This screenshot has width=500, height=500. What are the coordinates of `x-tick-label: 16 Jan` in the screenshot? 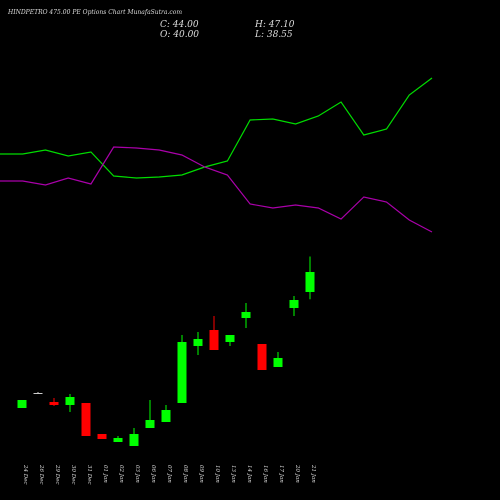 It's located at (265, 474).